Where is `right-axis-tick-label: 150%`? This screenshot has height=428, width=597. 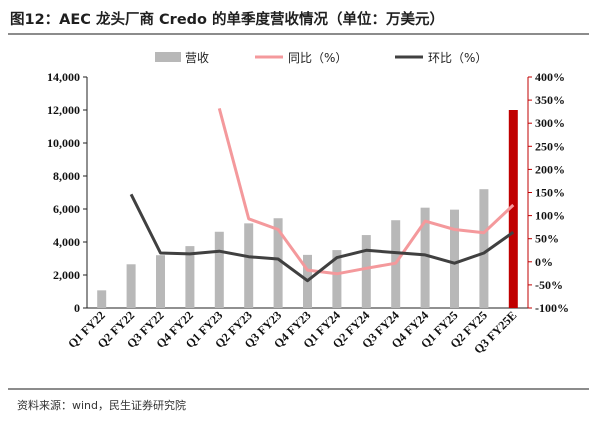
right-axis-tick-label: 150% is located at coordinates (550, 193).